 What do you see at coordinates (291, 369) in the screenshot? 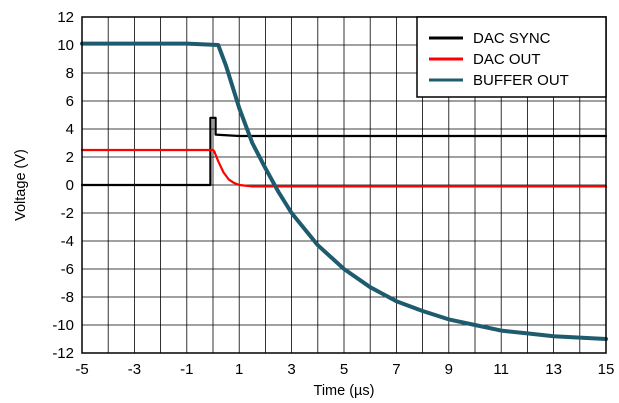
I see `x-tick-label: 3` at bounding box center [291, 369].